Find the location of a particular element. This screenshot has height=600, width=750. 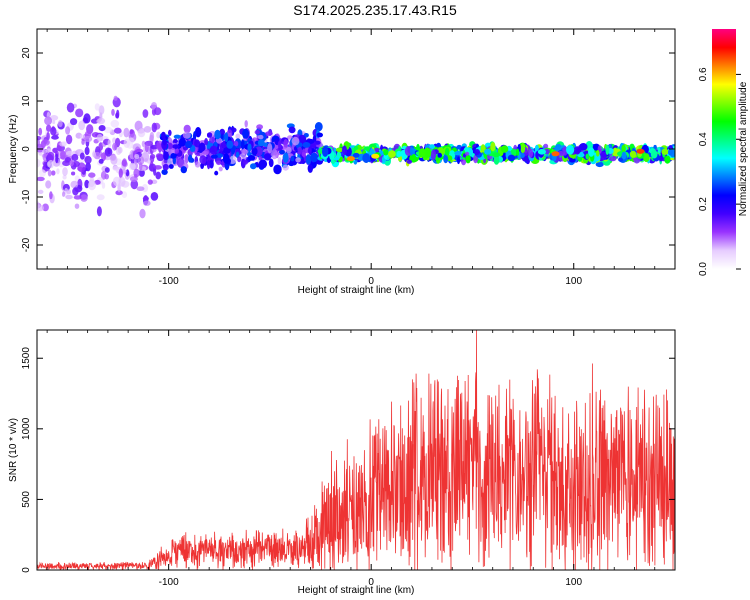

colorbar-tick-label: 0.0 is located at coordinates (703, 269).